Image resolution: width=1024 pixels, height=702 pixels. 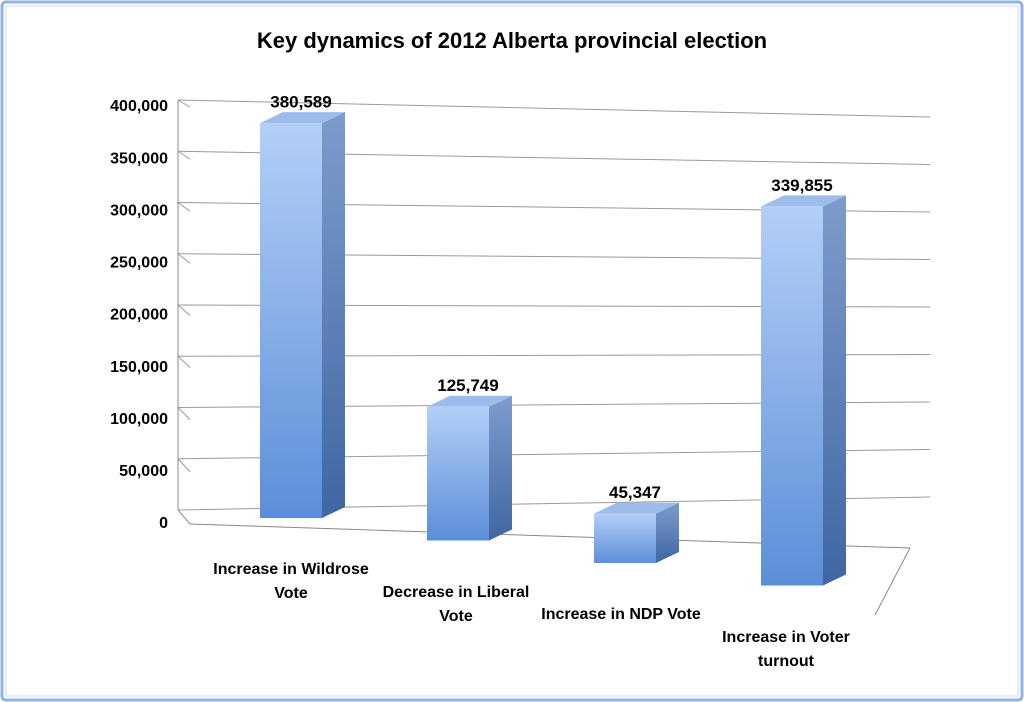 What do you see at coordinates (467, 385) in the screenshot?
I see `value-label: 125,749` at bounding box center [467, 385].